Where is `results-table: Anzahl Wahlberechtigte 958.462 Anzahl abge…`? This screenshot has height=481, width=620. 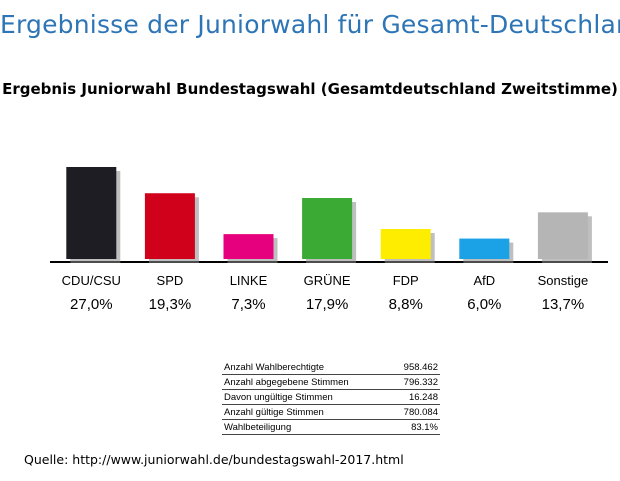 results-table: Anzahl Wahlberechtigte 958.462 Anzahl abge… is located at coordinates (331, 397).